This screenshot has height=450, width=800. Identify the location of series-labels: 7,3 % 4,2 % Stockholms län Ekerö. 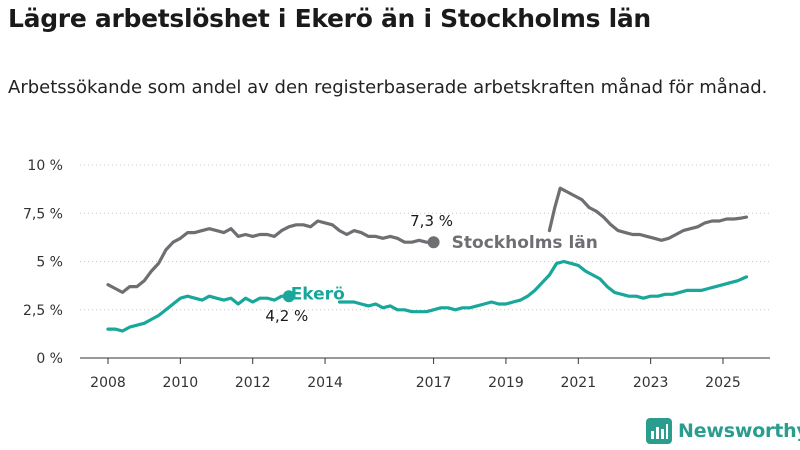
(431, 268).